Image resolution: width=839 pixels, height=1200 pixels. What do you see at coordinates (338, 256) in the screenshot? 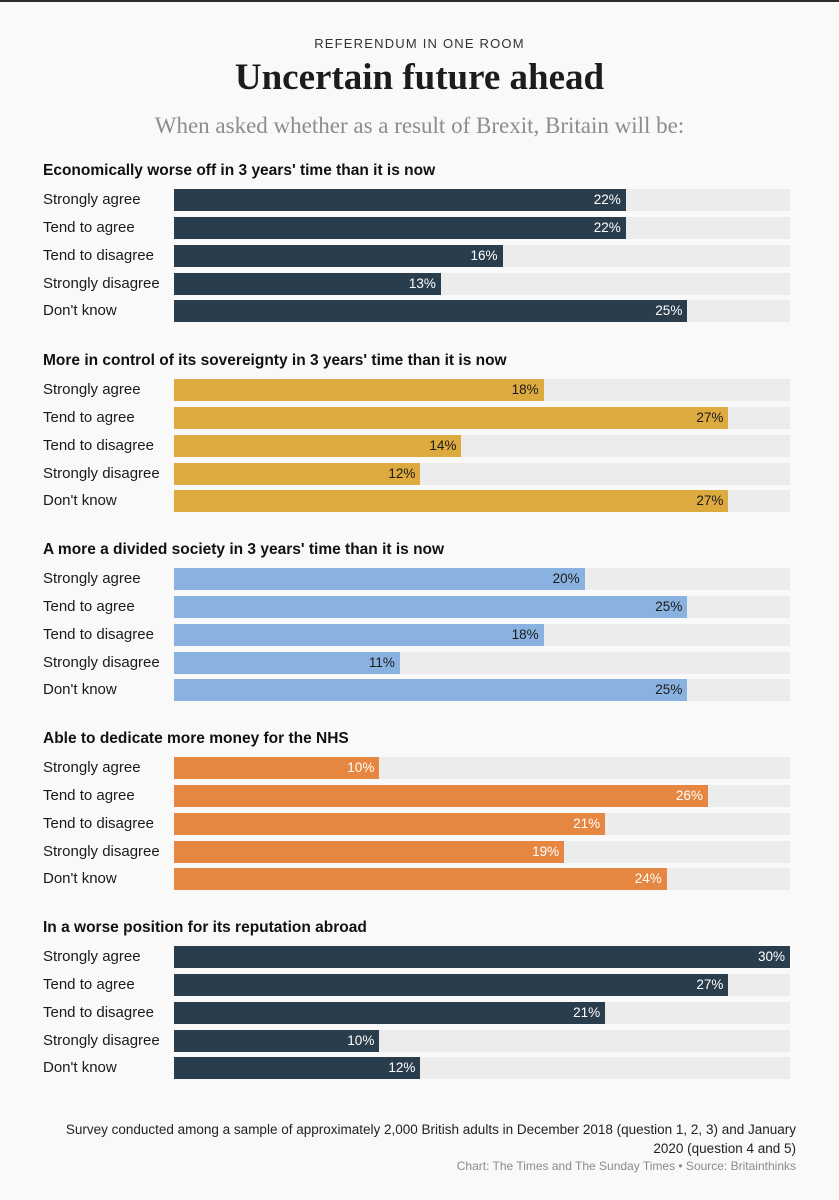
I see `bar: 16%` at bounding box center [338, 256].